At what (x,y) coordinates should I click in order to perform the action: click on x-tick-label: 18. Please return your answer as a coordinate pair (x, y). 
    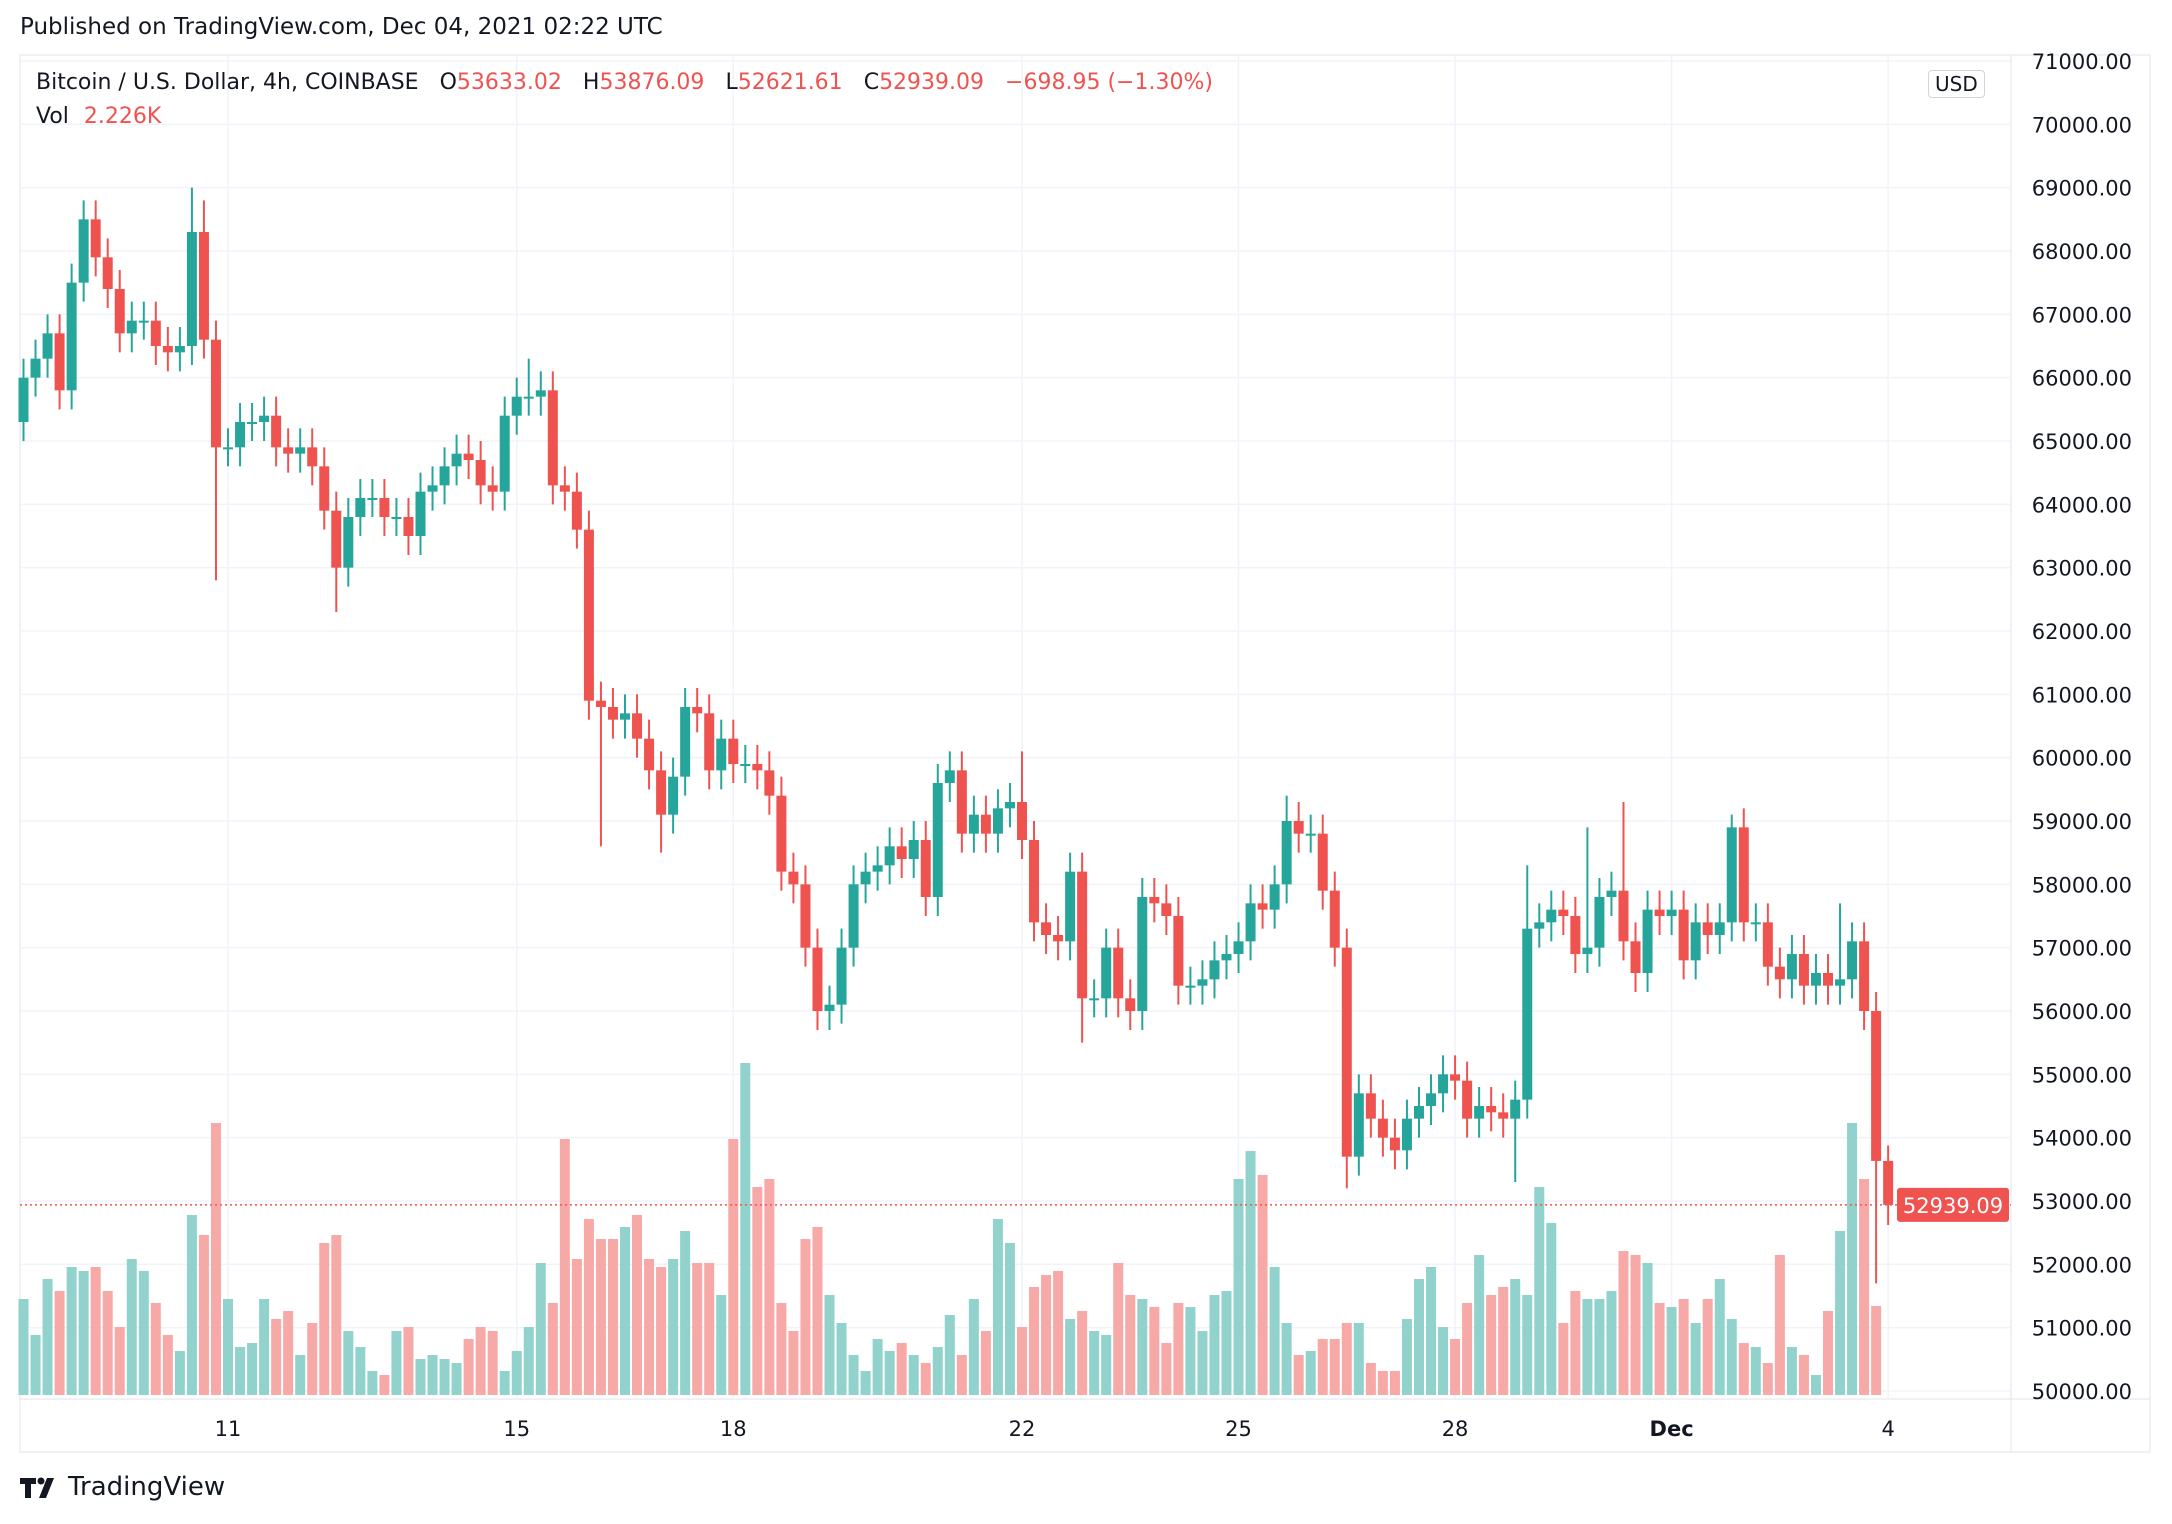
    Looking at the image, I should click on (733, 1429).